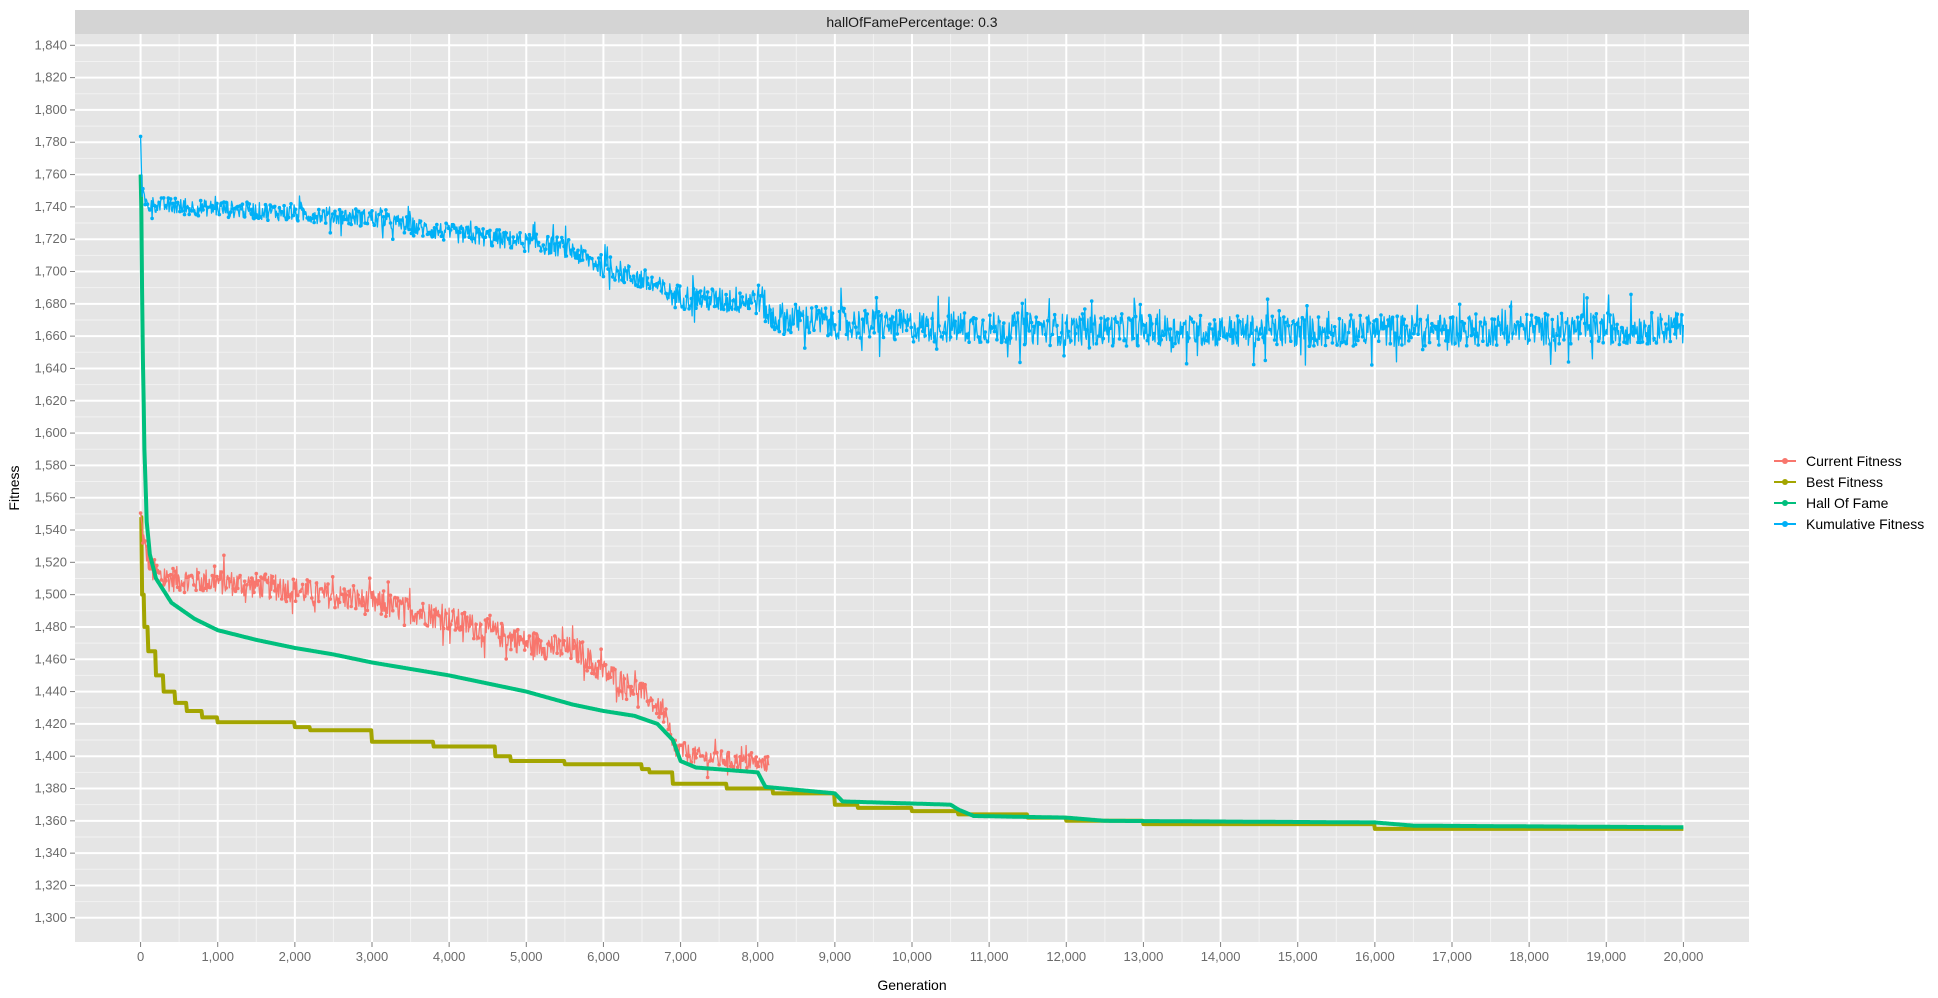 This screenshot has width=1938, height=998. Describe the element at coordinates (50, 755) in the screenshot. I see `y-tick-label: 1,400` at that location.